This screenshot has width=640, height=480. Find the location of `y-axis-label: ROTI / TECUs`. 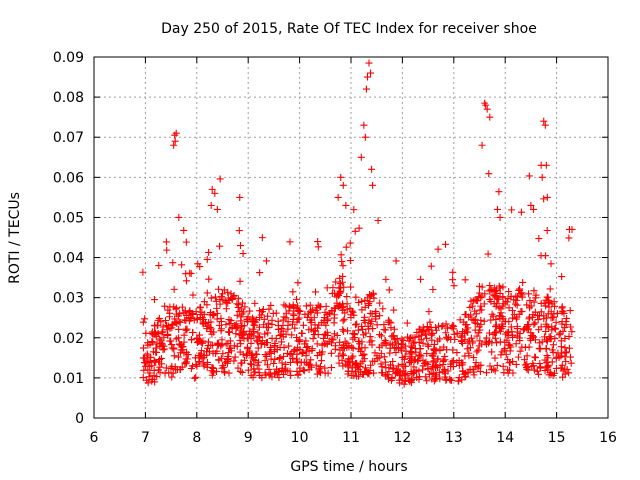

y-axis-label: ROTI / TECUs is located at coordinates (15, 238).